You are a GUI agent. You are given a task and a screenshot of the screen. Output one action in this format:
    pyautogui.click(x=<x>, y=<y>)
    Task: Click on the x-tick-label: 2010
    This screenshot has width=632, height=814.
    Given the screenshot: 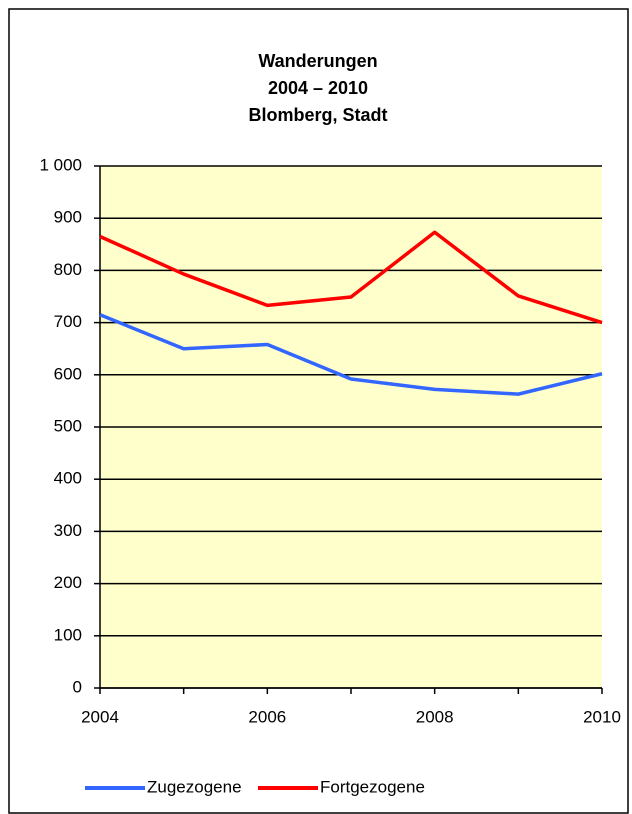 What is the action you would take?
    pyautogui.click(x=602, y=716)
    